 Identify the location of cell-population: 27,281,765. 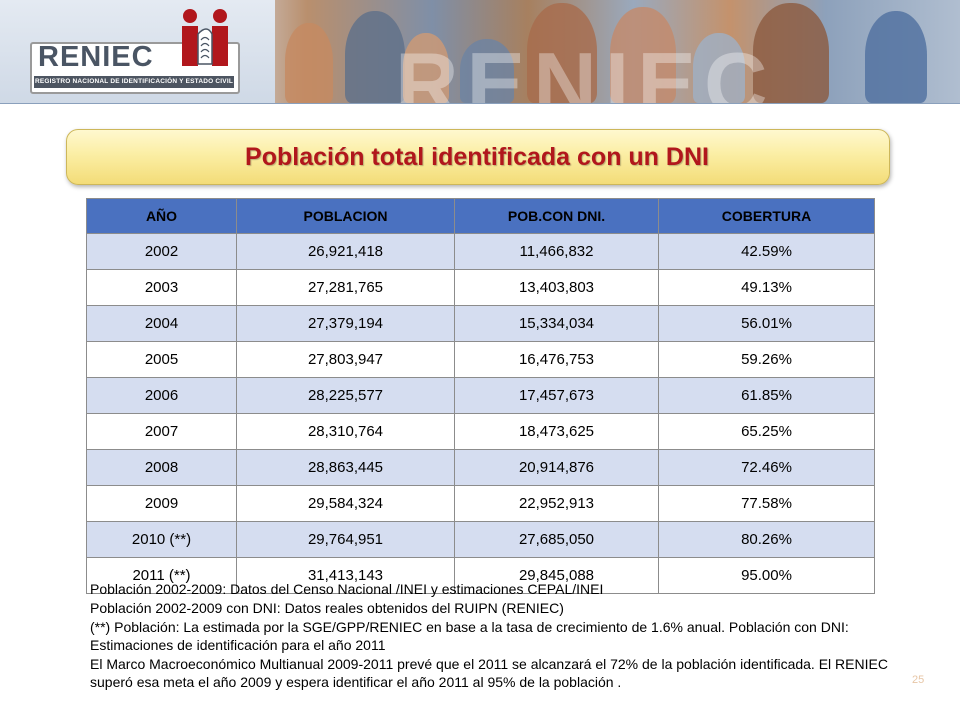
(345, 287).